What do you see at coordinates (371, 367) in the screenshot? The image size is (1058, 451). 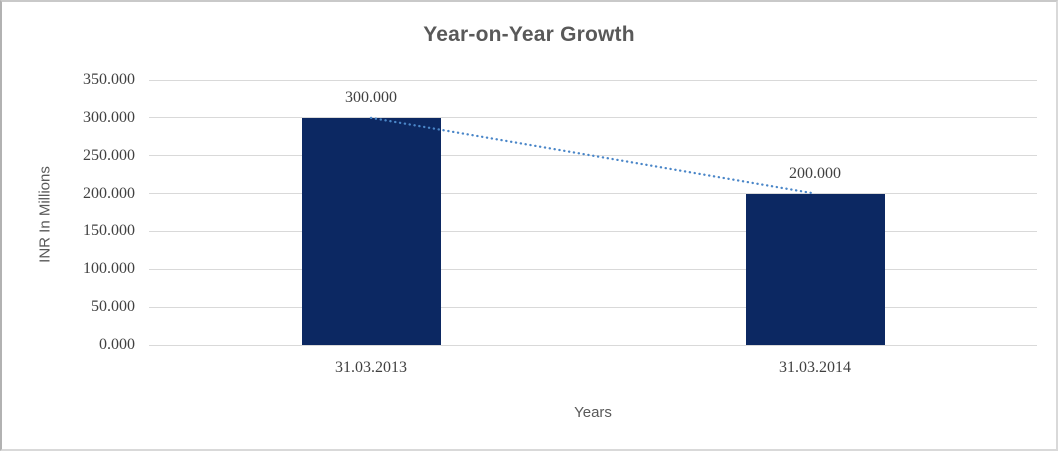 I see `x-category-label: 31.03.2013` at bounding box center [371, 367].